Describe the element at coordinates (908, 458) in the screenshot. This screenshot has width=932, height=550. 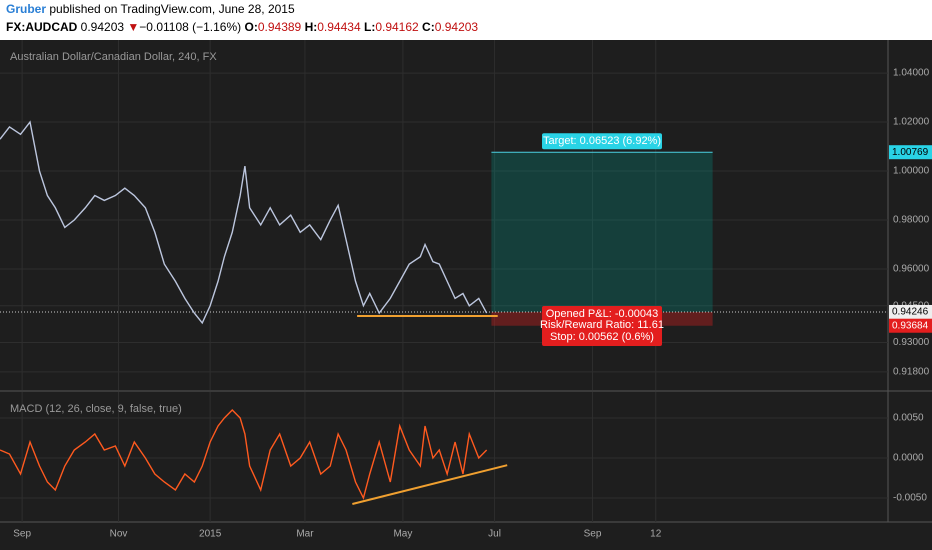
I see `y-tick-label: 0.0000` at that location.